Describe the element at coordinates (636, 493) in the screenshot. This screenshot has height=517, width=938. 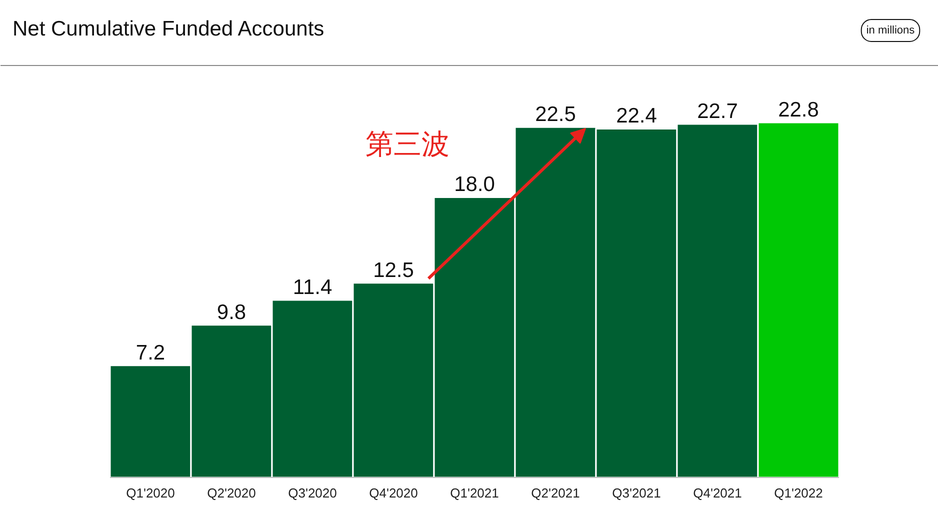
I see `x-tick-label: Q3'2021` at that location.